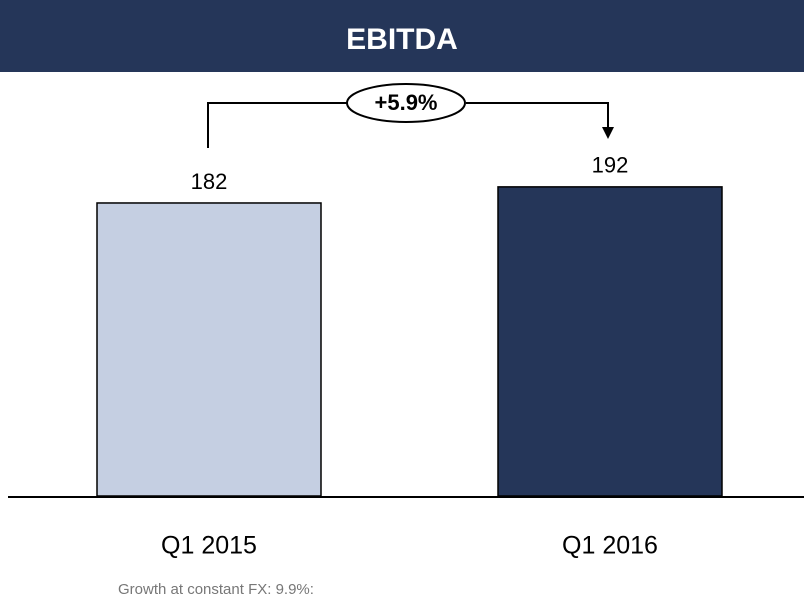 The height and width of the screenshot is (600, 804). I want to click on x-tick-label: Q1 2015, so click(209, 546).